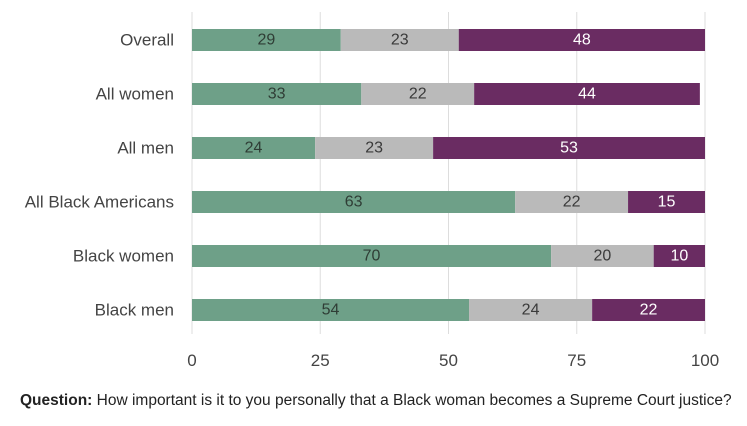 The height and width of the screenshot is (426, 747). What do you see at coordinates (576, 360) in the screenshot?
I see `x-tick-label-3: 75` at bounding box center [576, 360].